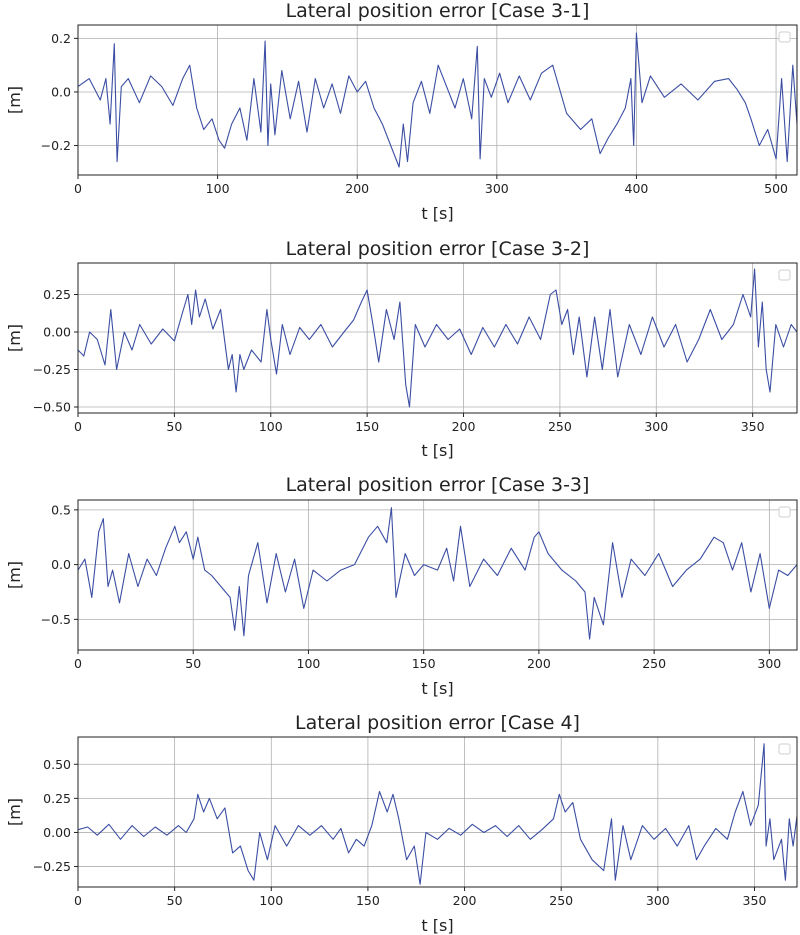  I want to click on y-tick-label: −0.2, so click(56, 145).